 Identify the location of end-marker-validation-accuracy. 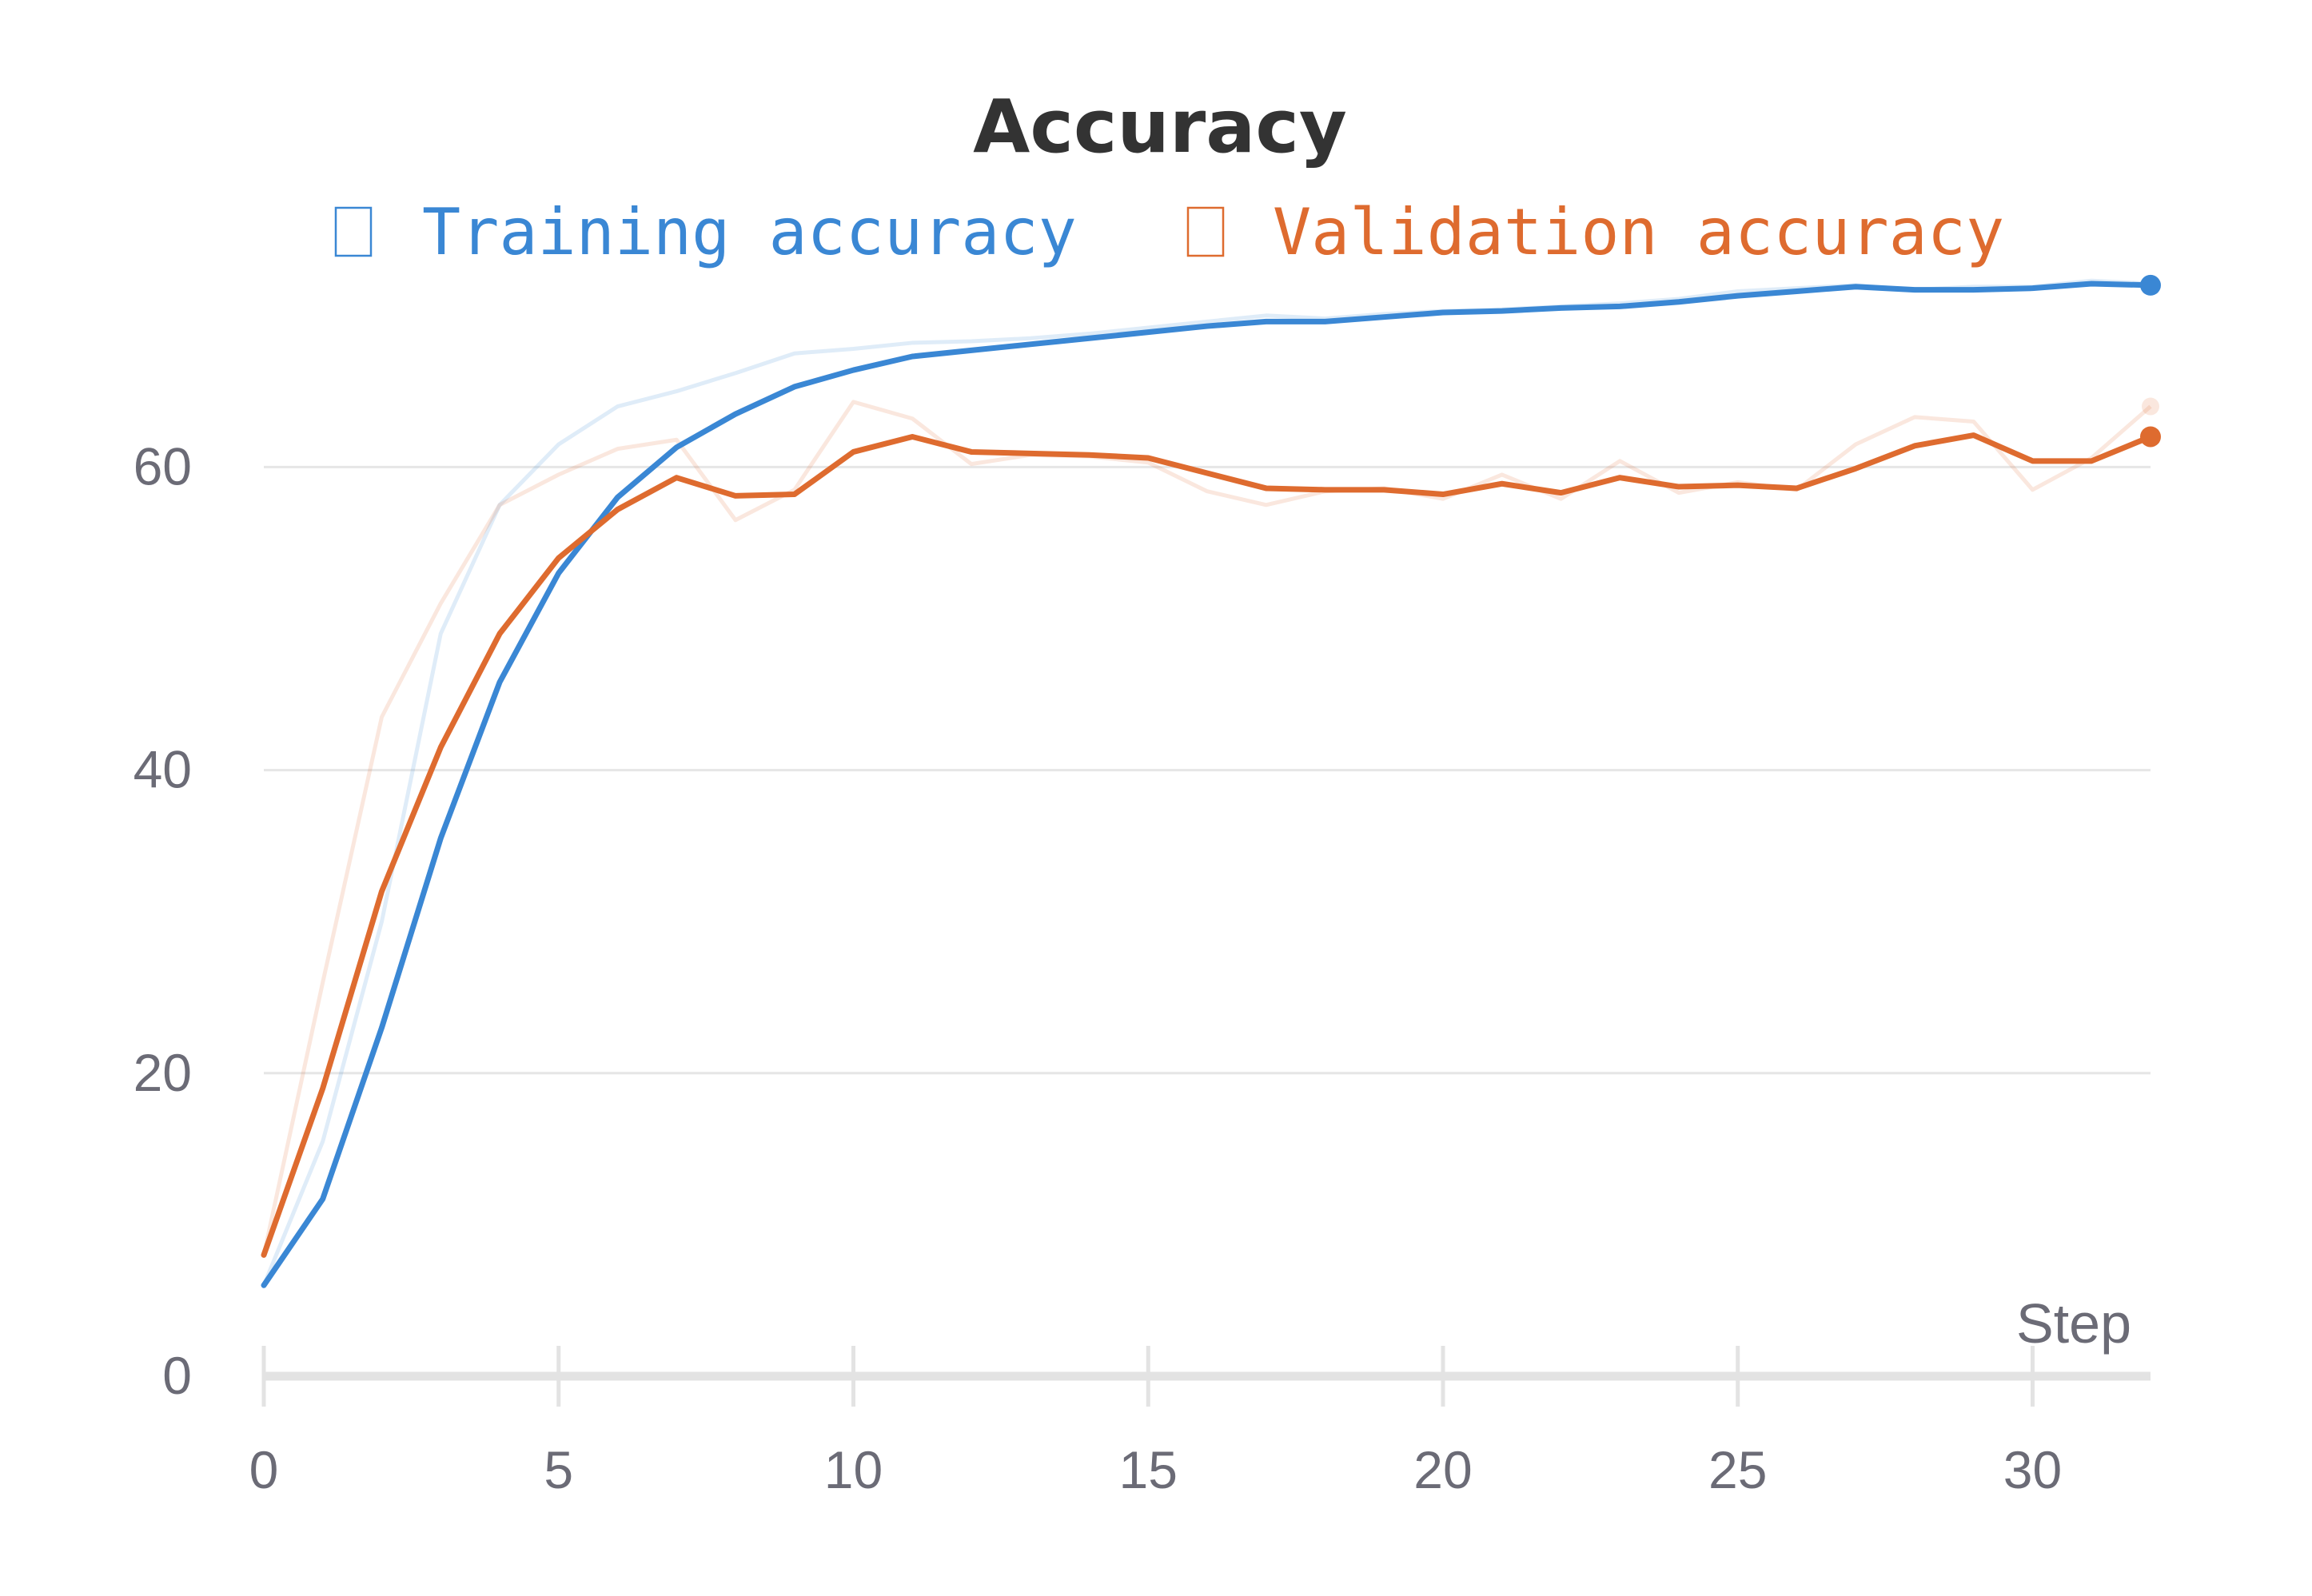
(2150, 437).